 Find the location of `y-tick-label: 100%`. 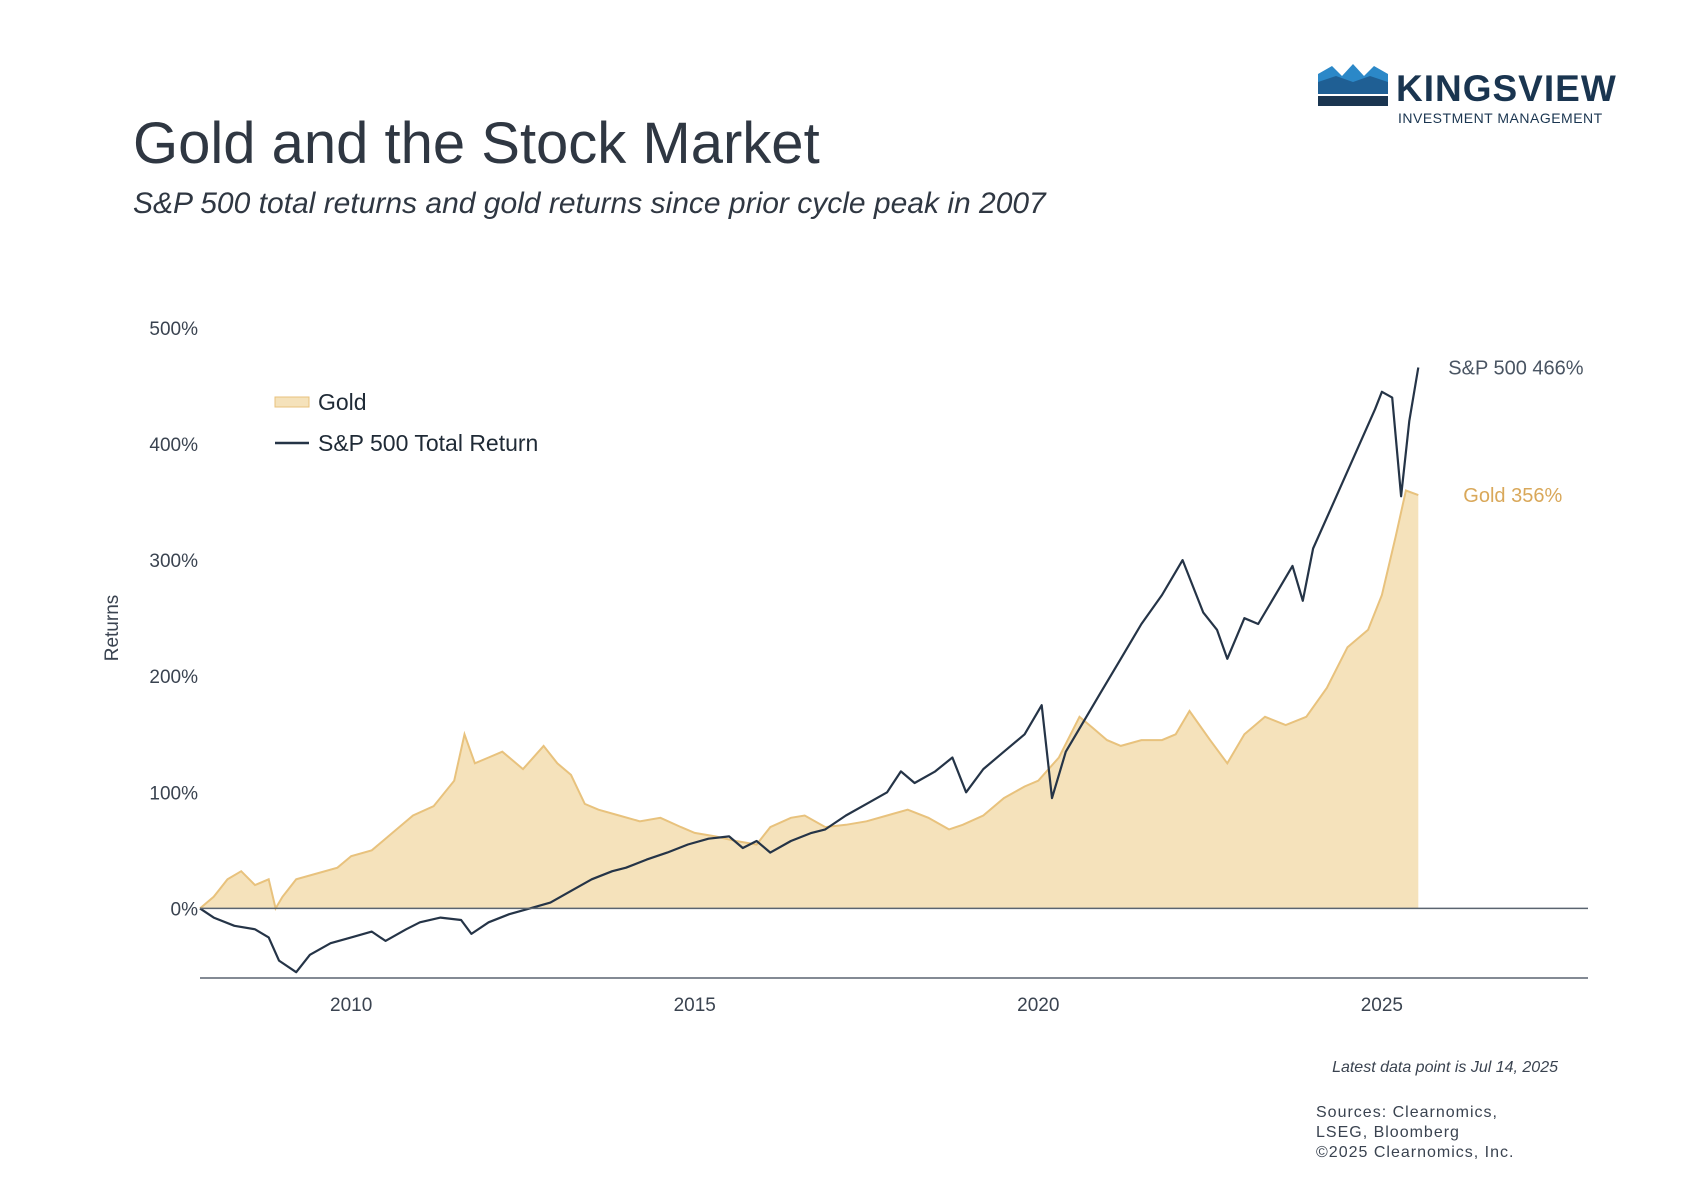

y-tick-label: 100% is located at coordinates (173, 793).